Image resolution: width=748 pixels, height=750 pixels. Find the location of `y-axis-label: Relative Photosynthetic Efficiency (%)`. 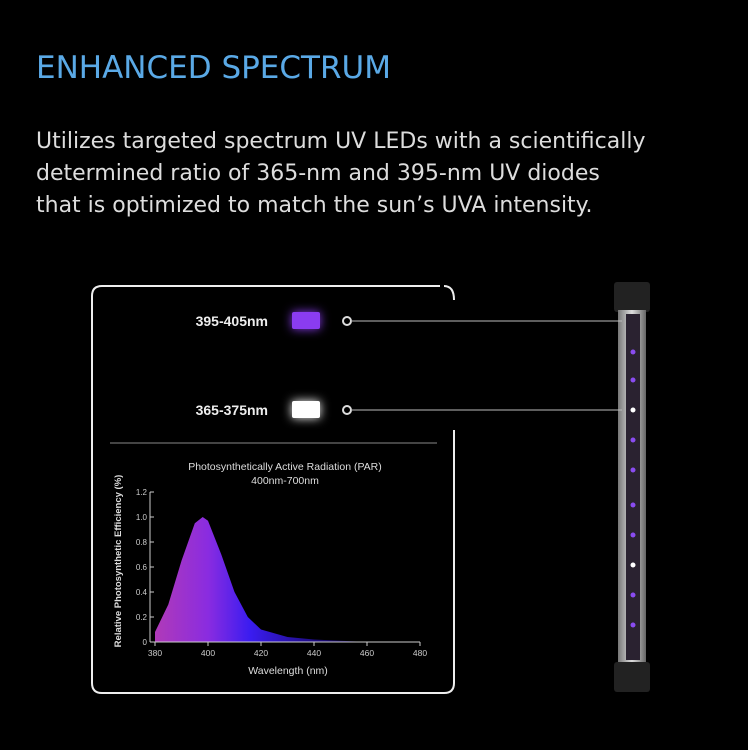

y-axis-label: Relative Photosynthetic Efficiency (%) is located at coordinates (118, 561).